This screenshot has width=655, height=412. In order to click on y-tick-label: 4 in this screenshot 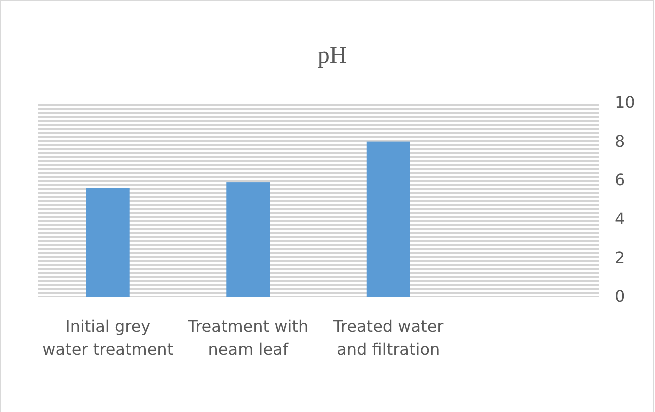, I will do `click(620, 219)`.